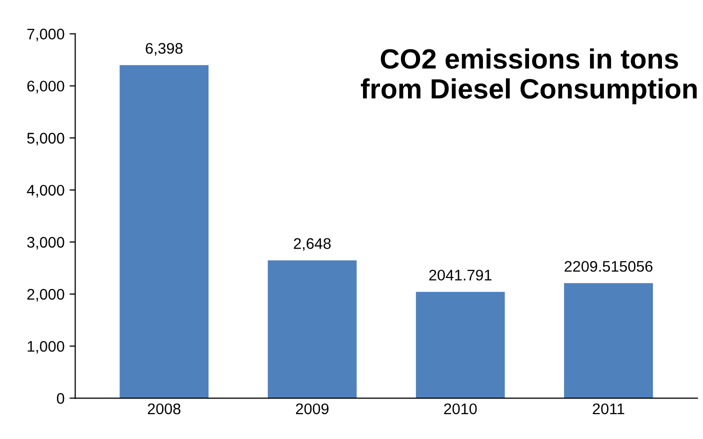  I want to click on y-tick-label: 6,000, so click(45, 87).